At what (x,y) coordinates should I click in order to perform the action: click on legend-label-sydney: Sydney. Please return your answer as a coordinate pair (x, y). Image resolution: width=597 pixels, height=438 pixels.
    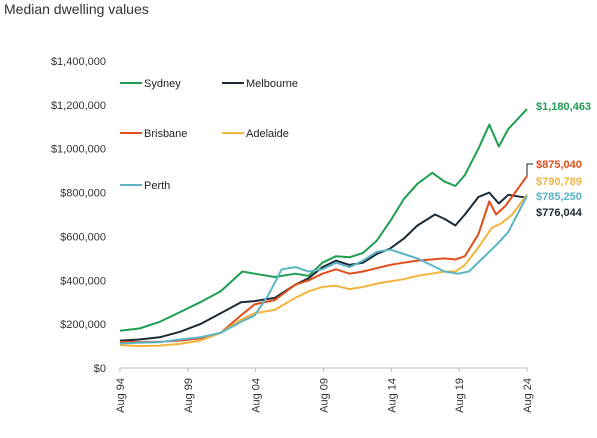
    Looking at the image, I should click on (162, 84).